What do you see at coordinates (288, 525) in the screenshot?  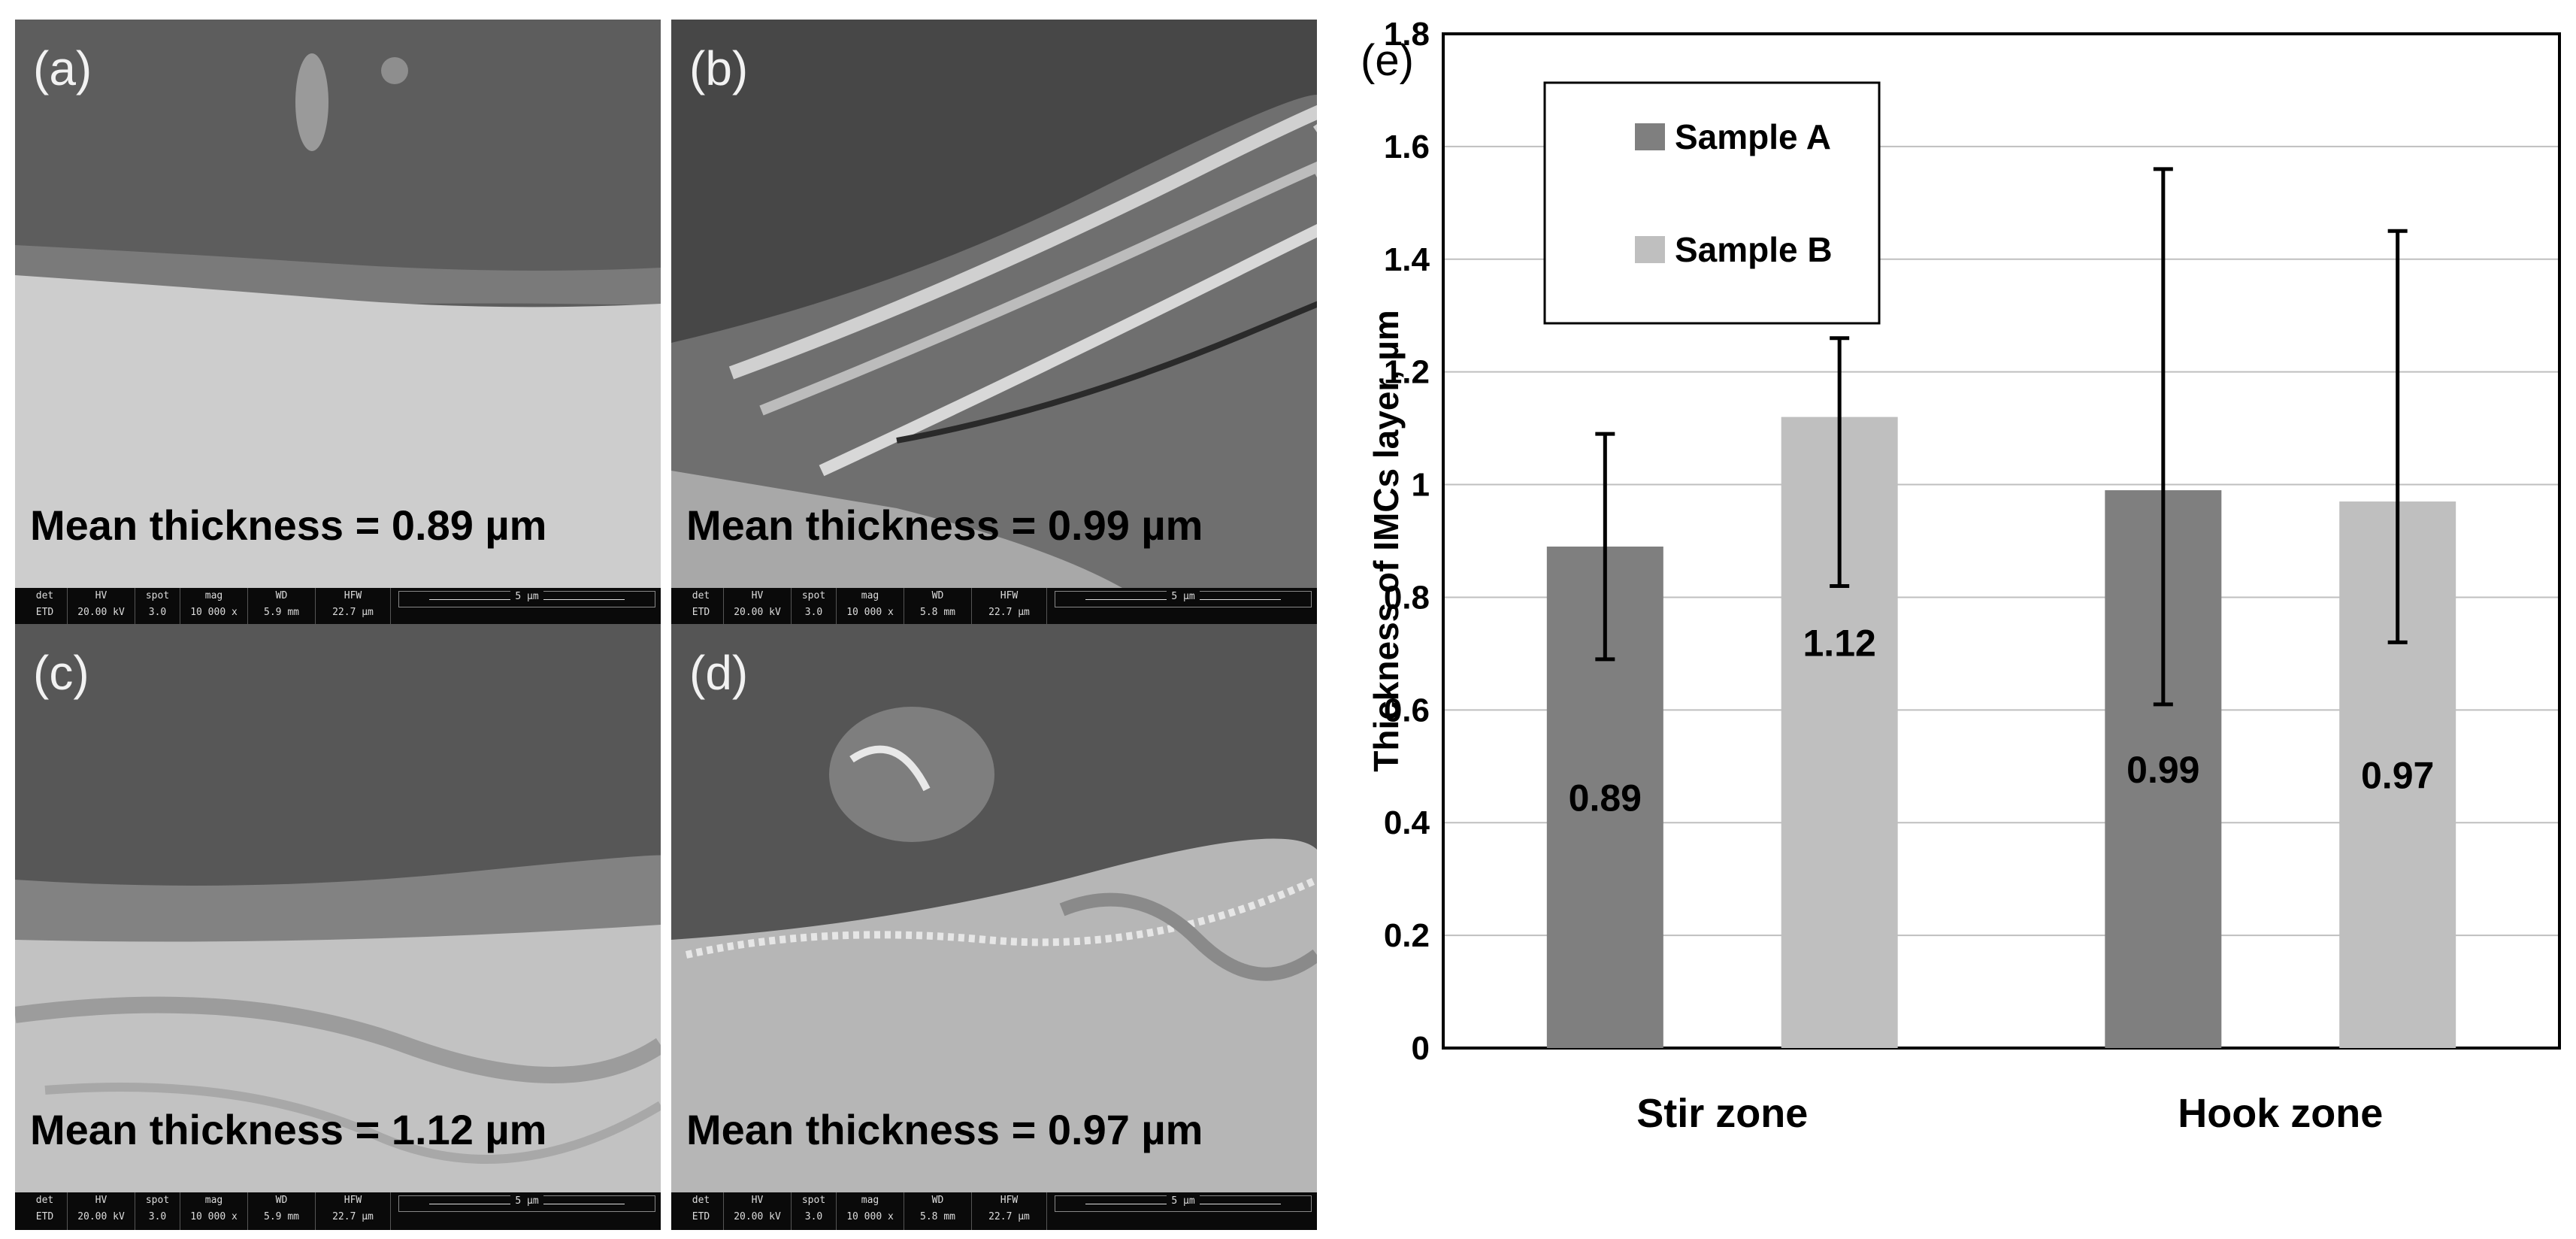 I see `mean-thickness-label: Mean thickness = 0.89 µm` at bounding box center [288, 525].